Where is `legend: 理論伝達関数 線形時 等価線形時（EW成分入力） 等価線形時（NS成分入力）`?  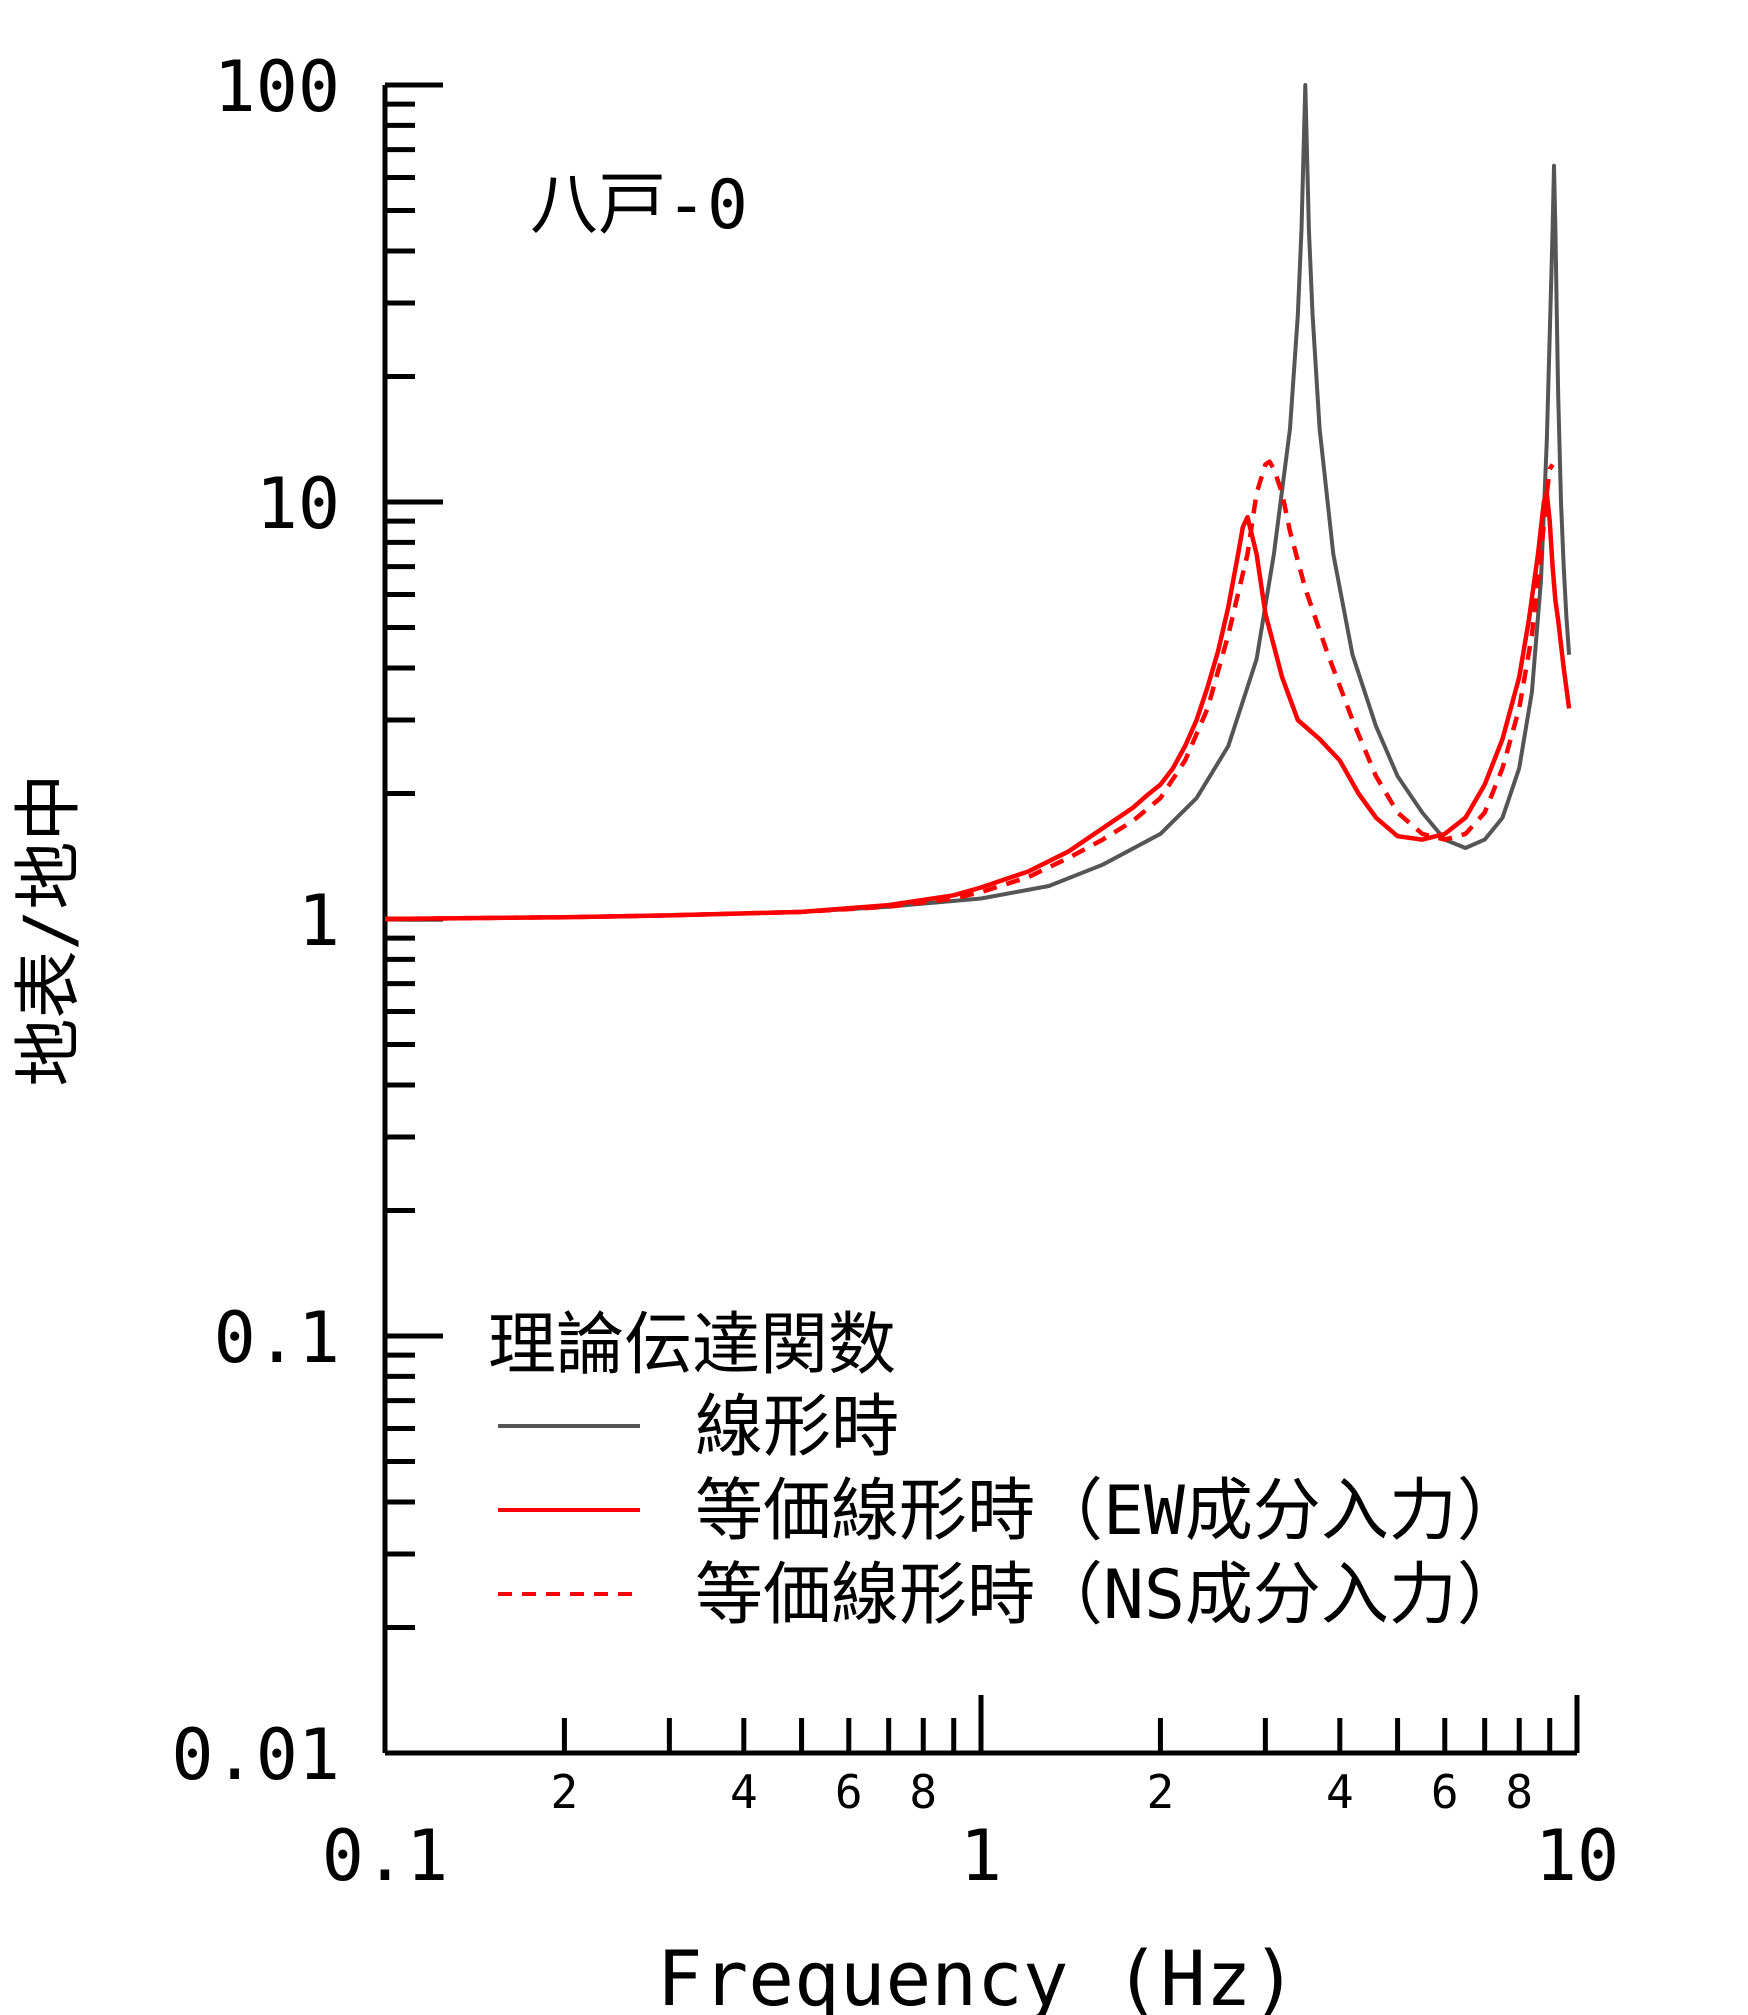
legend: 理論伝達関数 線形時 等価線形時（EW成分入力） 等価線形時（NS成分入力） is located at coordinates (1006, 1470).